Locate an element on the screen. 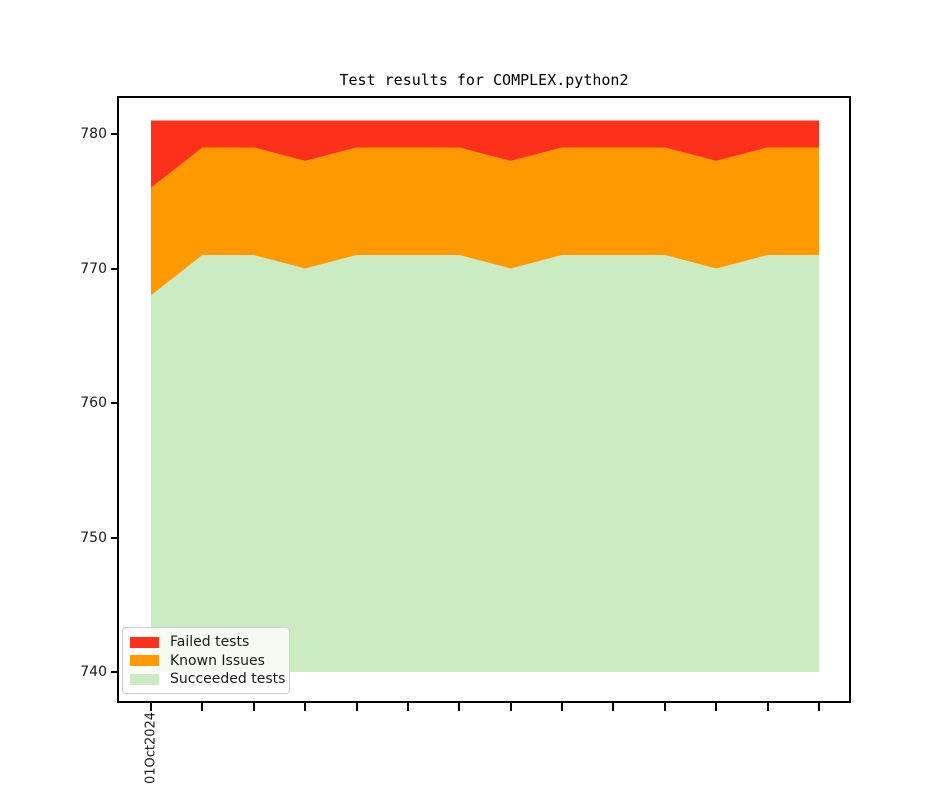  legend-label-known: Known Issues is located at coordinates (217, 660).